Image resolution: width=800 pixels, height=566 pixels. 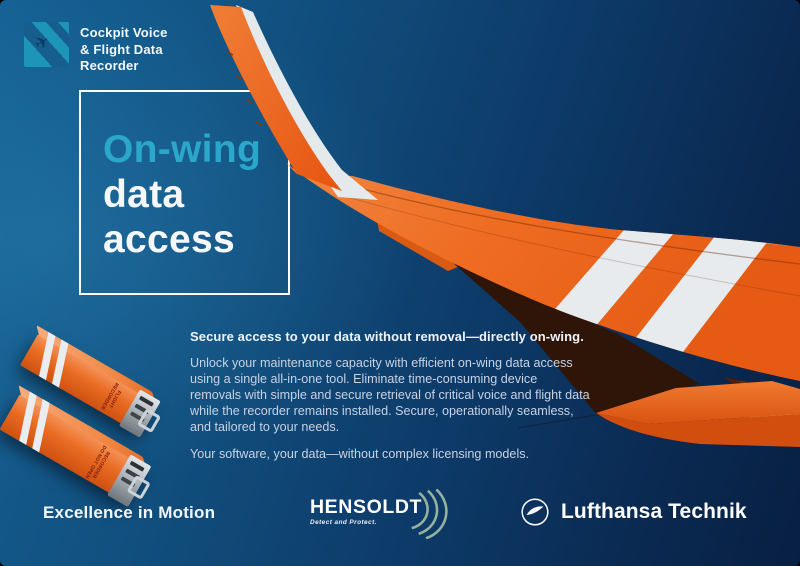 What do you see at coordinates (97, 461) in the screenshot?
I see `recorder-label: RECORDER DO NOT OPEN` at bounding box center [97, 461].